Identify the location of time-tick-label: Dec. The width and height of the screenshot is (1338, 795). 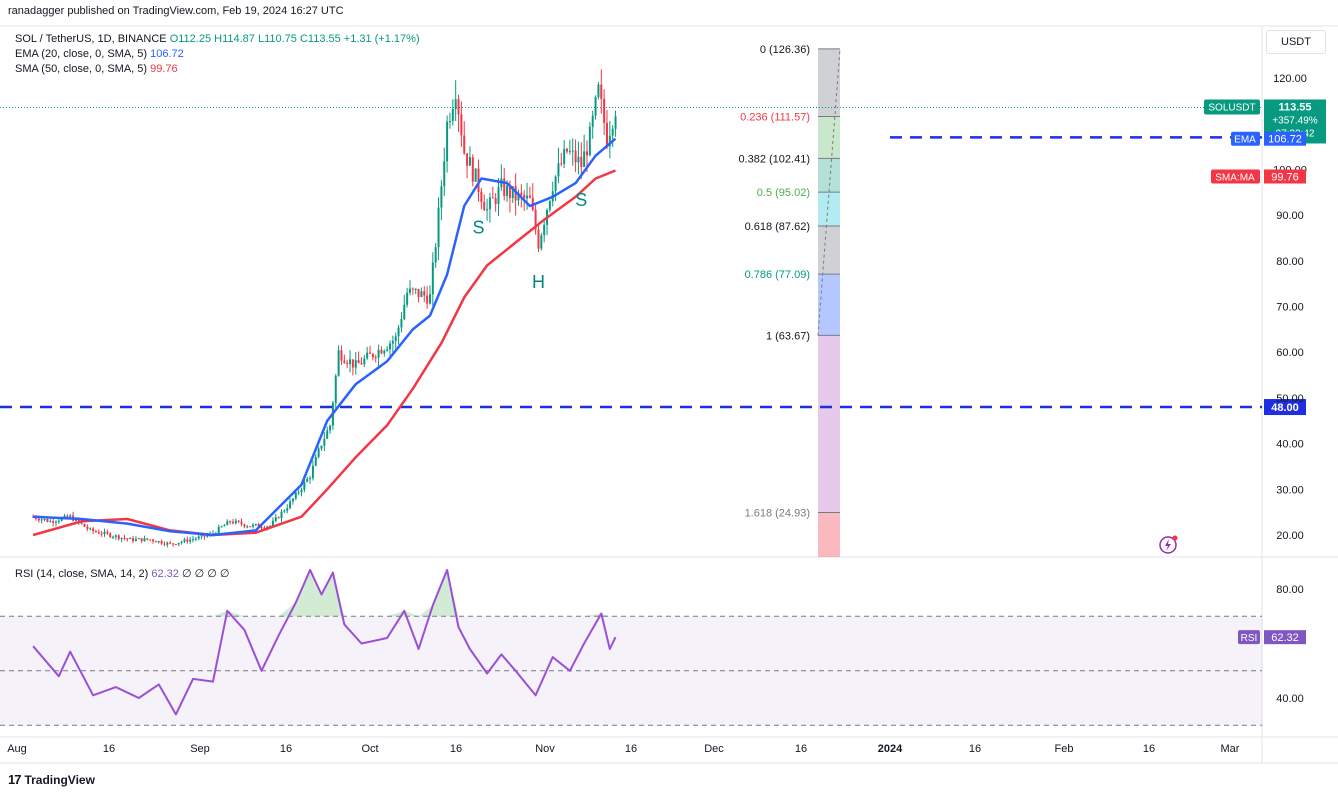
(714, 749).